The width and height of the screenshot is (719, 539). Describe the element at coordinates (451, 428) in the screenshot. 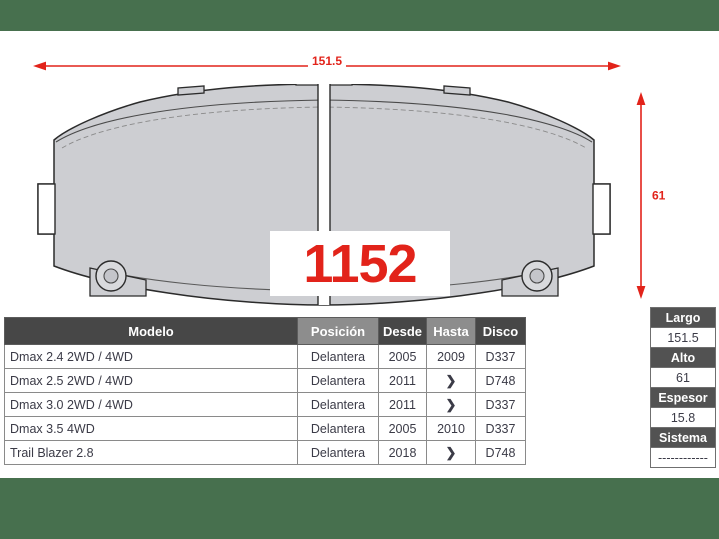

I see `cell-to: 2010` at that location.